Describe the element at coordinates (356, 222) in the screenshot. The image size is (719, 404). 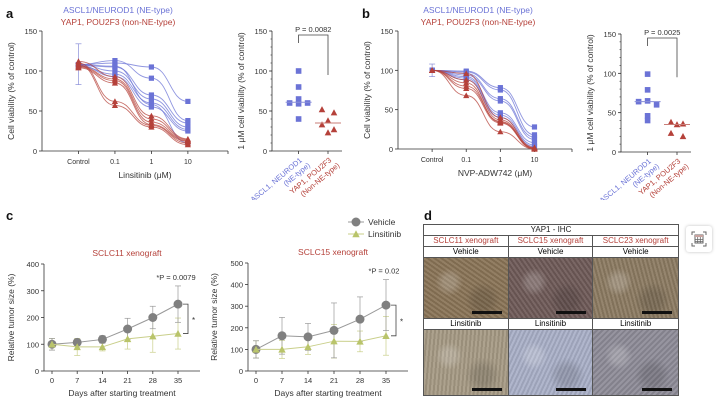
I see `legend-marker-vehicle` at that location.